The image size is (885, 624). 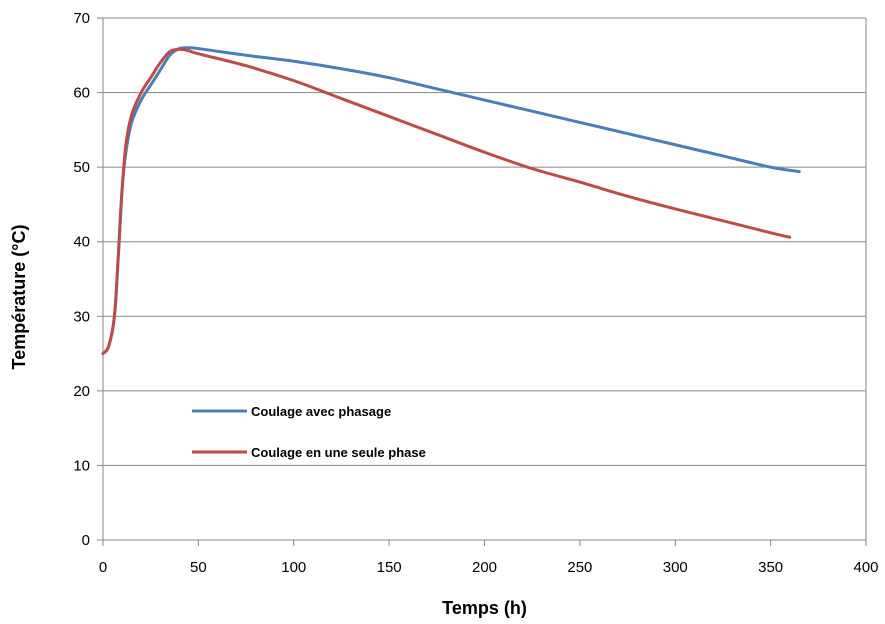 I want to click on x-tick-label: 350, so click(x=770, y=567).